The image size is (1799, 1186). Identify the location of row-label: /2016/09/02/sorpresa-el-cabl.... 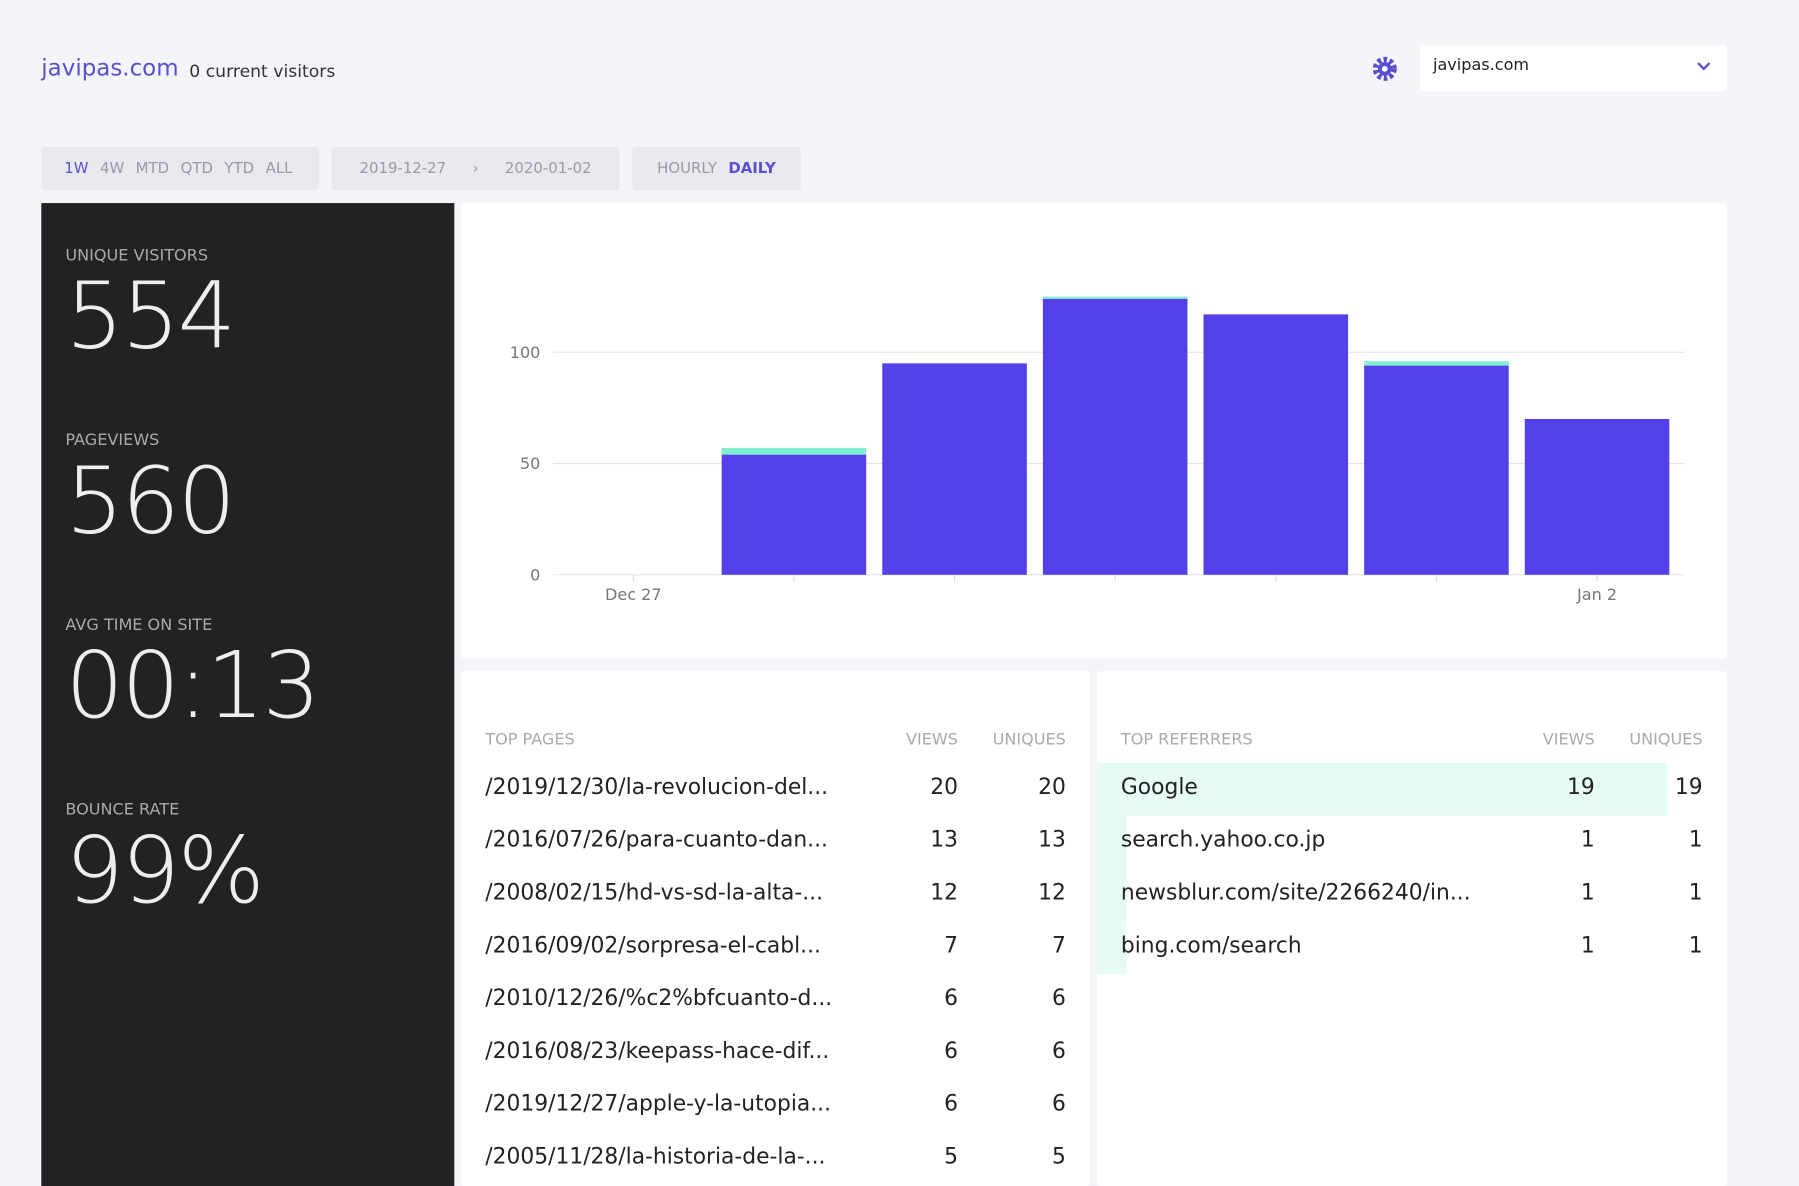
(653, 945).